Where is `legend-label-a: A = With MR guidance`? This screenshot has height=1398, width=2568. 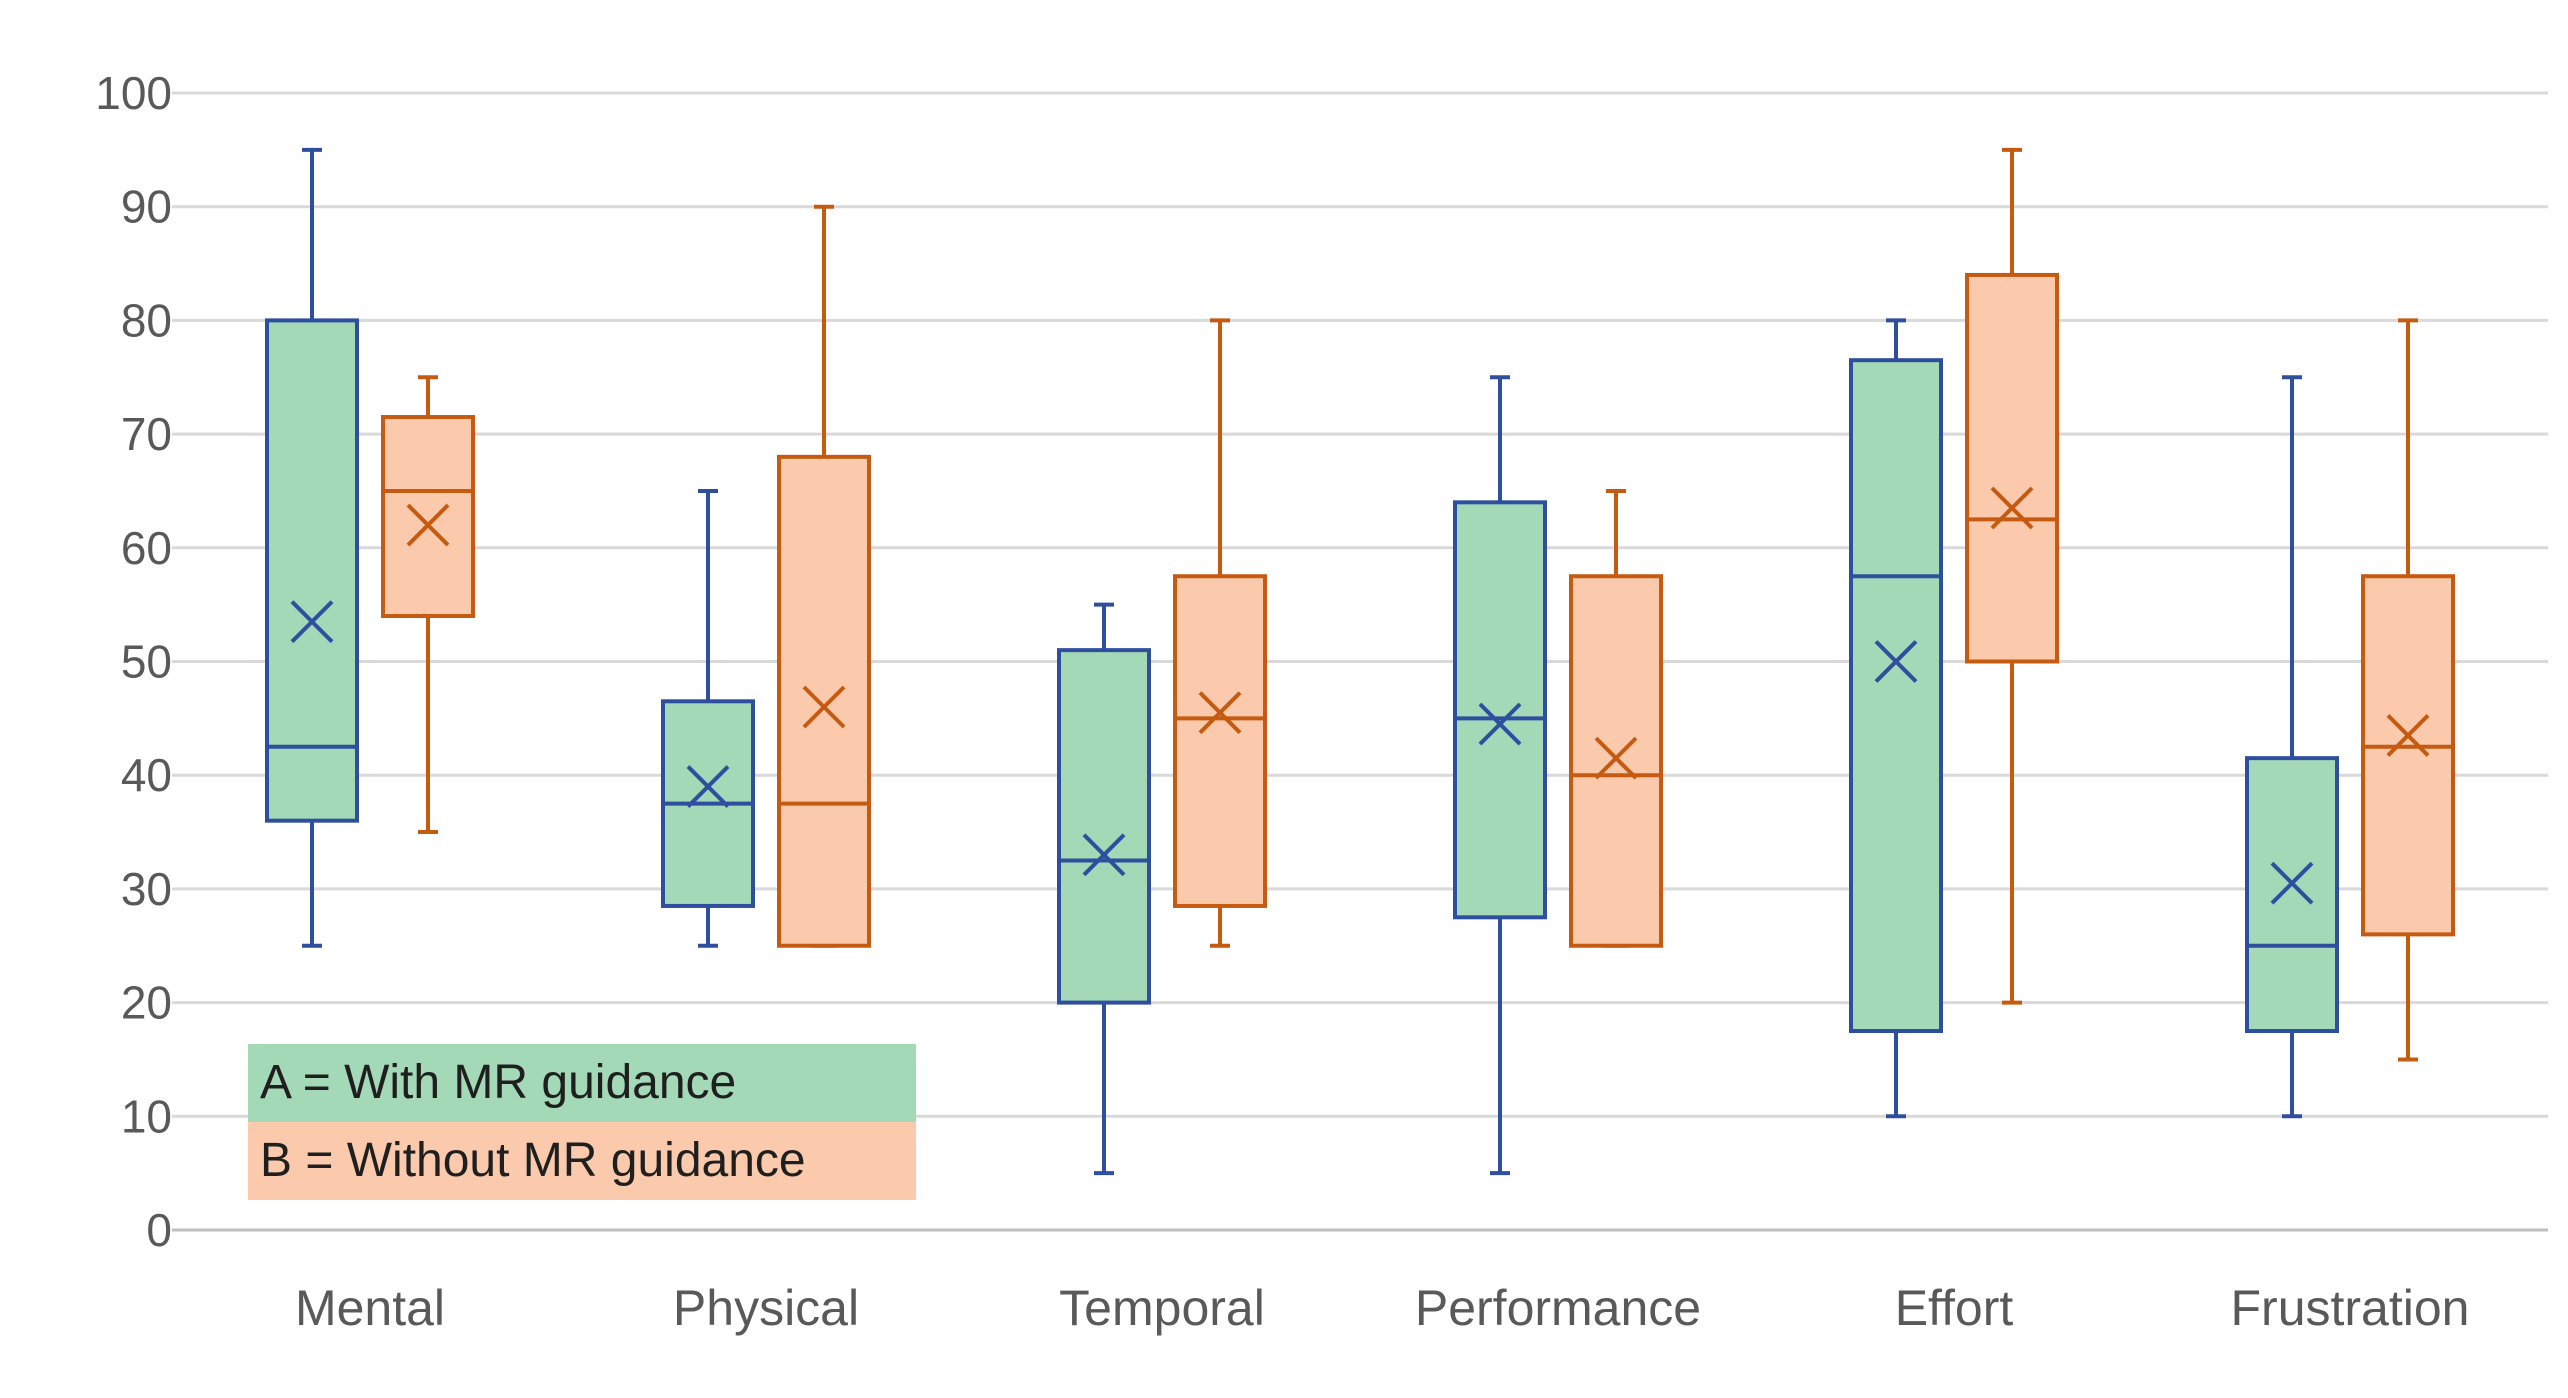
legend-label-a: A = With MR guidance is located at coordinates (498, 1082).